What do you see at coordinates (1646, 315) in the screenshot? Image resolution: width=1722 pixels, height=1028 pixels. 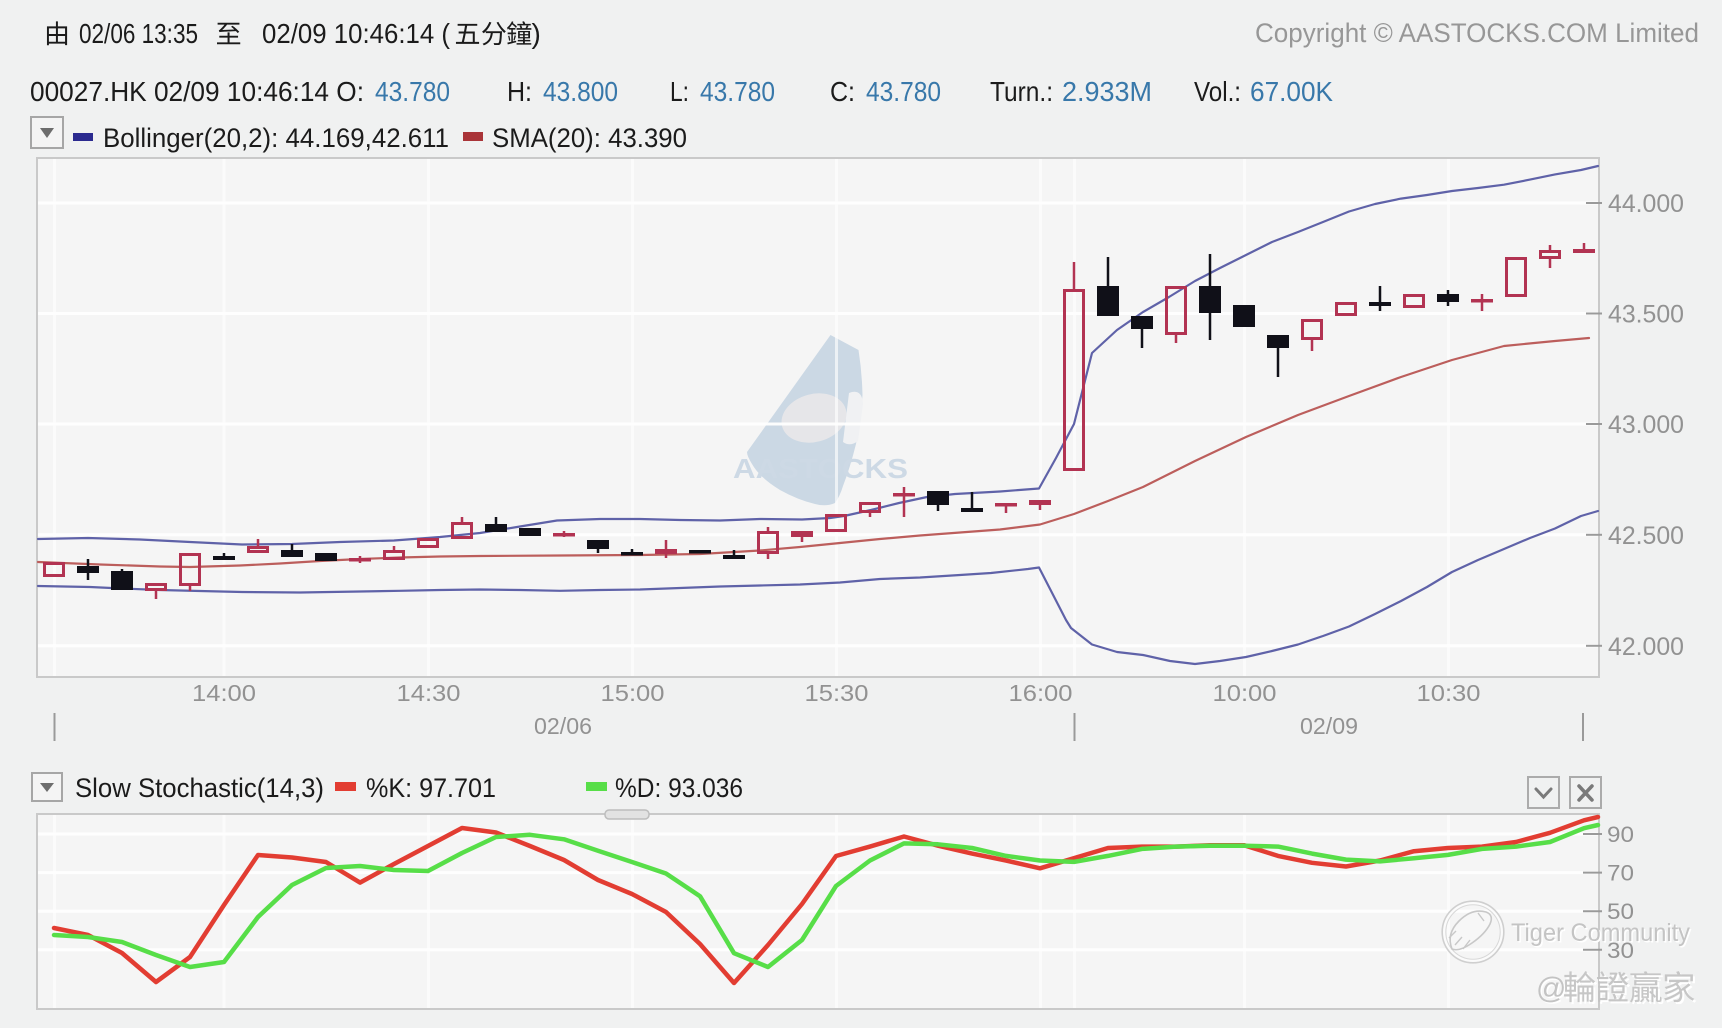 I see `svg-text: 43.500` at bounding box center [1646, 315].